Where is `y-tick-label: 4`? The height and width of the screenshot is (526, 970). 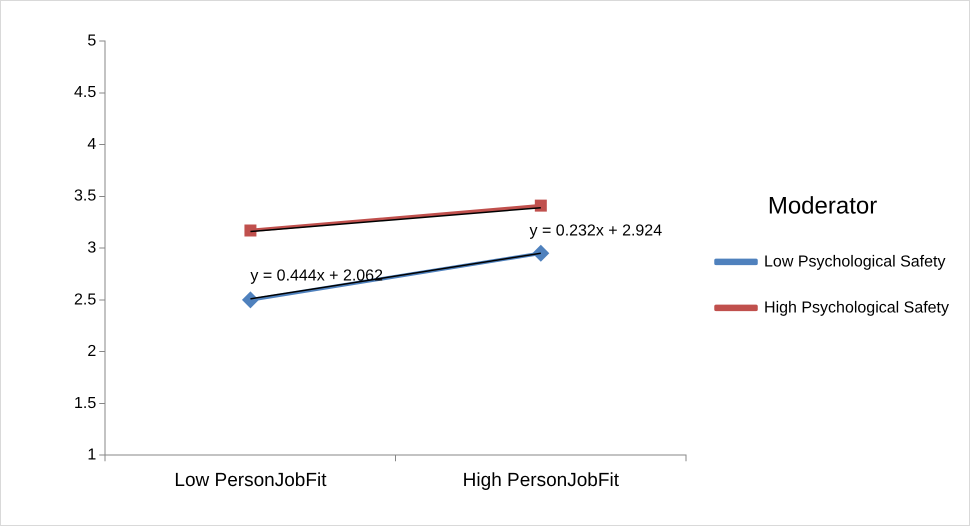
y-tick-label: 4 is located at coordinates (91, 144).